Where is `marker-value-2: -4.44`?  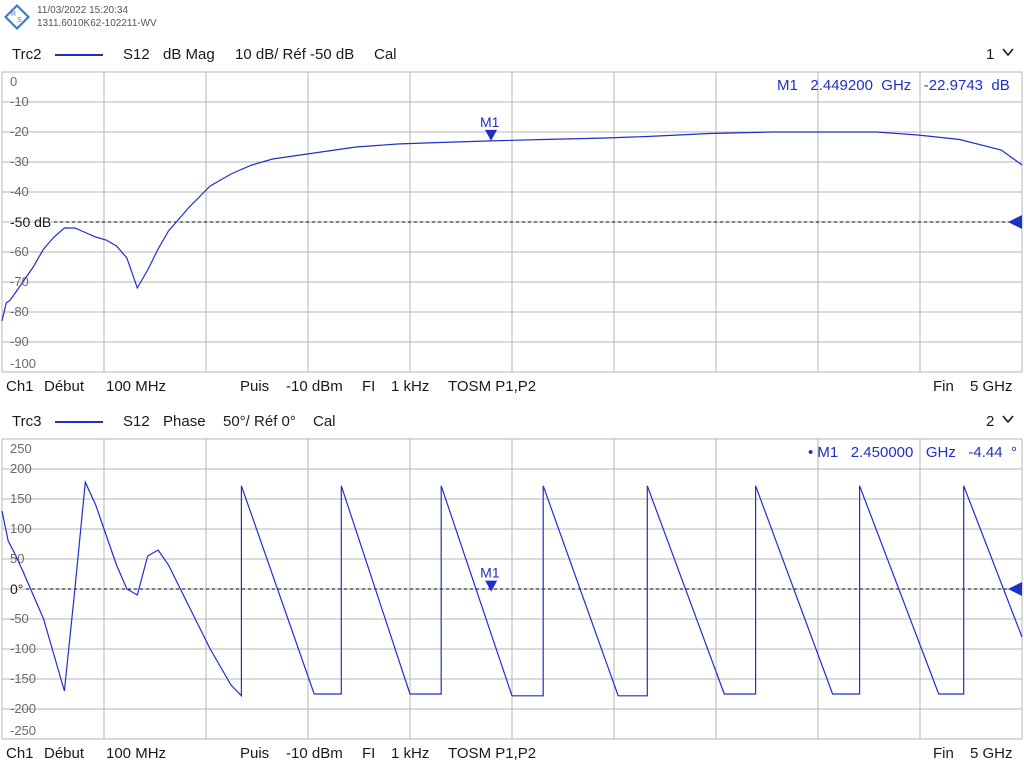
marker-value-2: -4.44 is located at coordinates (985, 452).